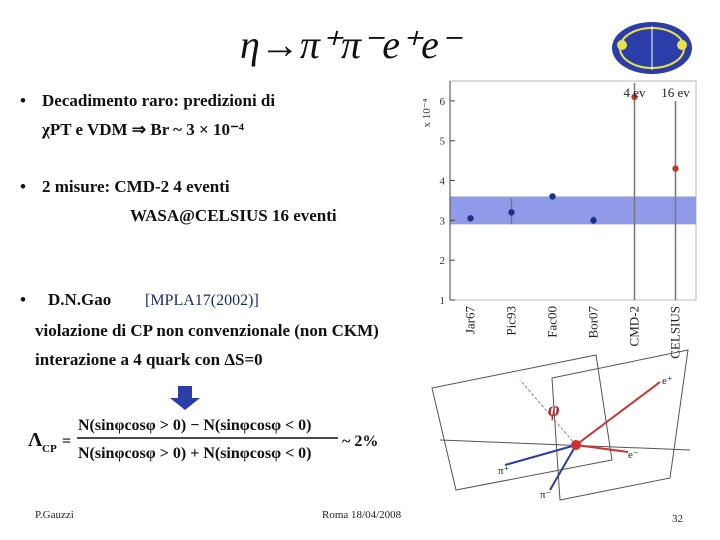  Describe the element at coordinates (634, 326) in the screenshot. I see `x-tick-label: CMD-2` at that location.